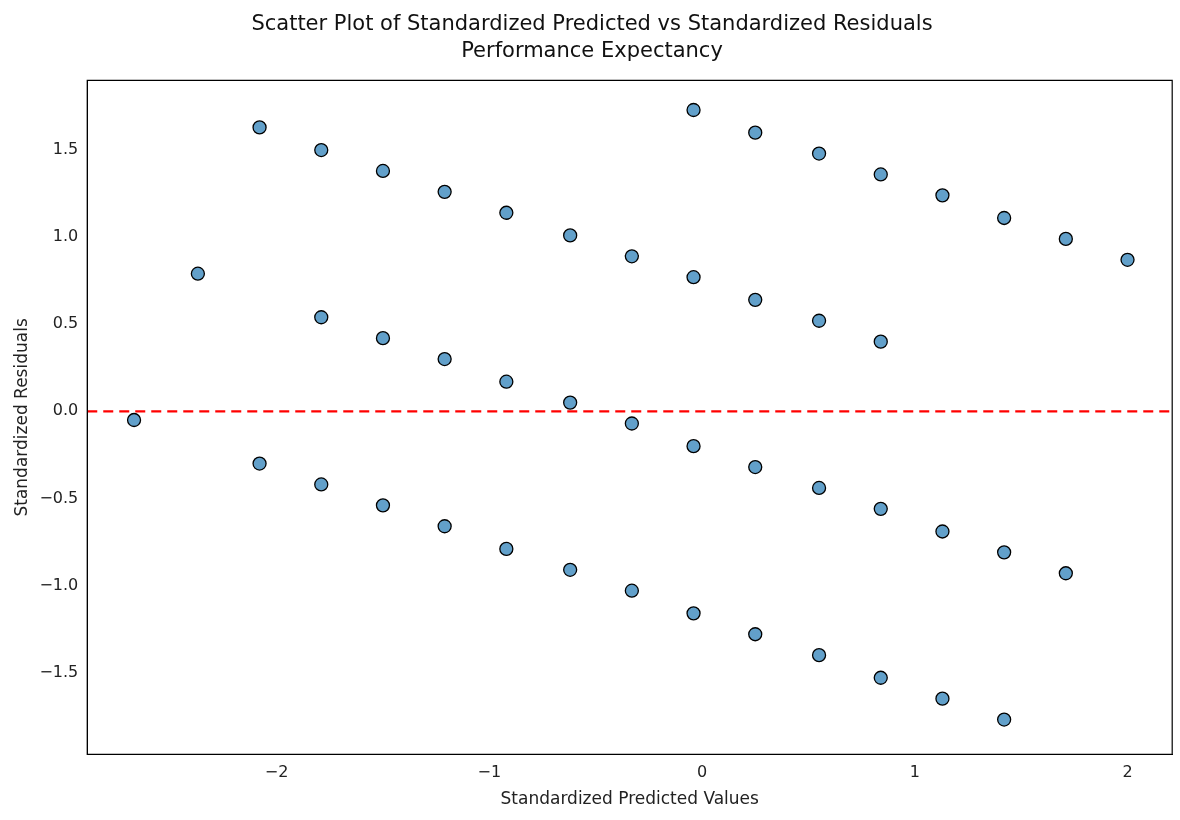 Image resolution: width=1180 pixels, height=820 pixels. I want to click on y-tick-label: 0.5, so click(65, 323).